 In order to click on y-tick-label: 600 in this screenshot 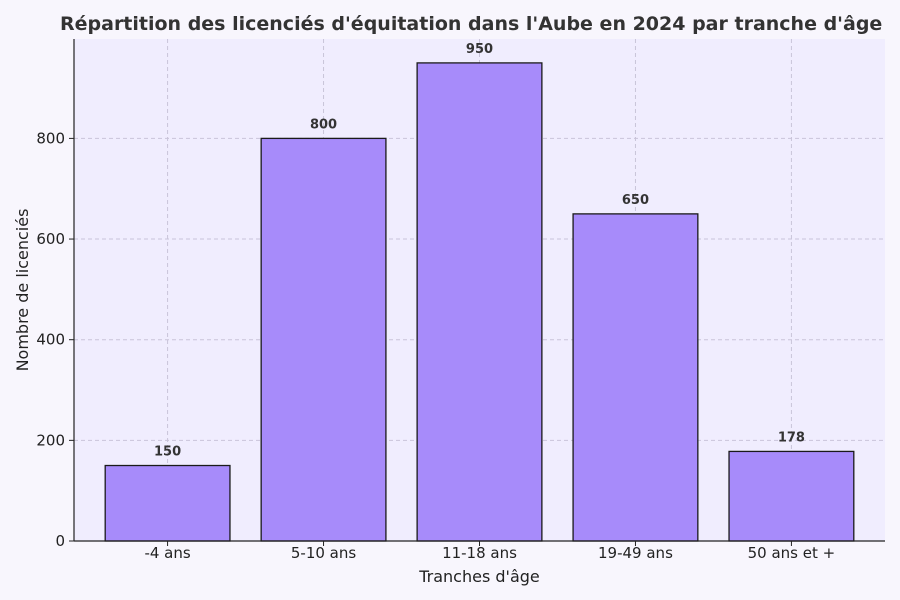, I will do `click(50, 239)`.